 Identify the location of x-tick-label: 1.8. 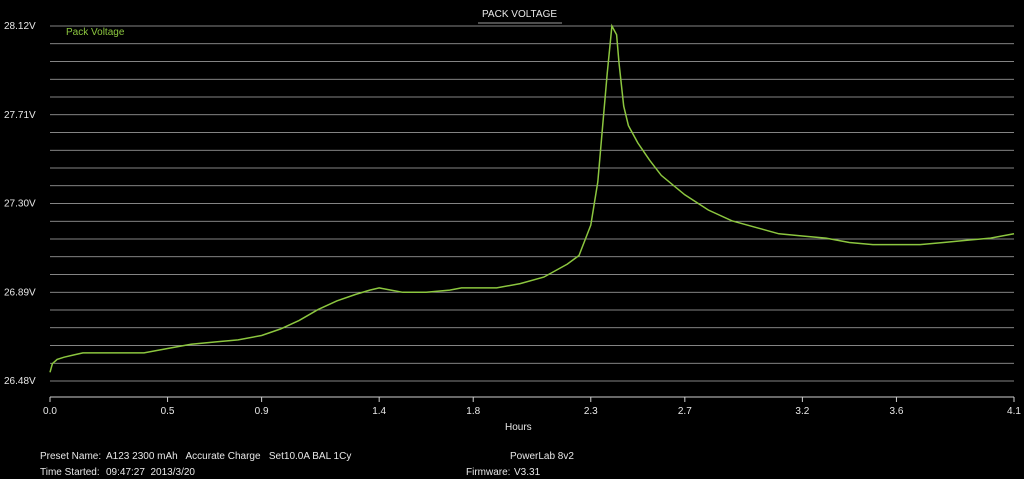
(473, 411).